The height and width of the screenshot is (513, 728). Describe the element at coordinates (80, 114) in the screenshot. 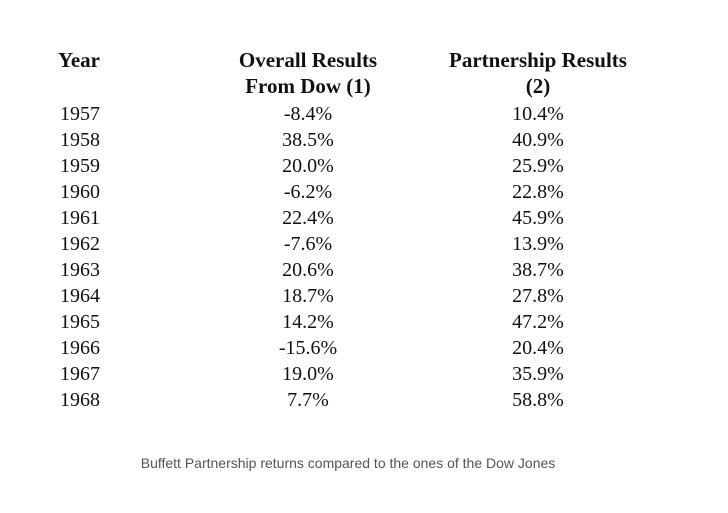

I see `year-cell: 1957` at that location.